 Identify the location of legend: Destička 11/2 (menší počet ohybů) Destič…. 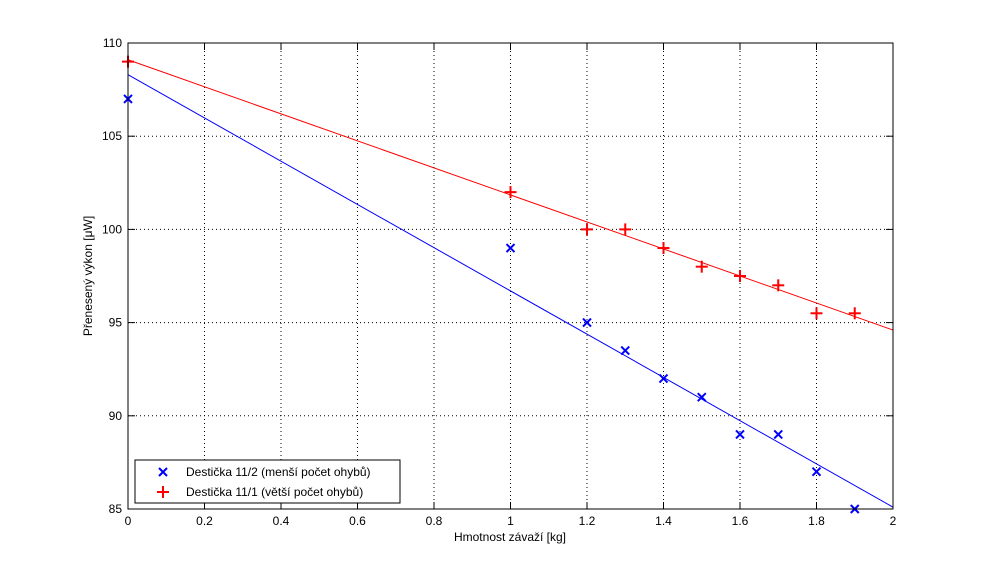
(267, 481).